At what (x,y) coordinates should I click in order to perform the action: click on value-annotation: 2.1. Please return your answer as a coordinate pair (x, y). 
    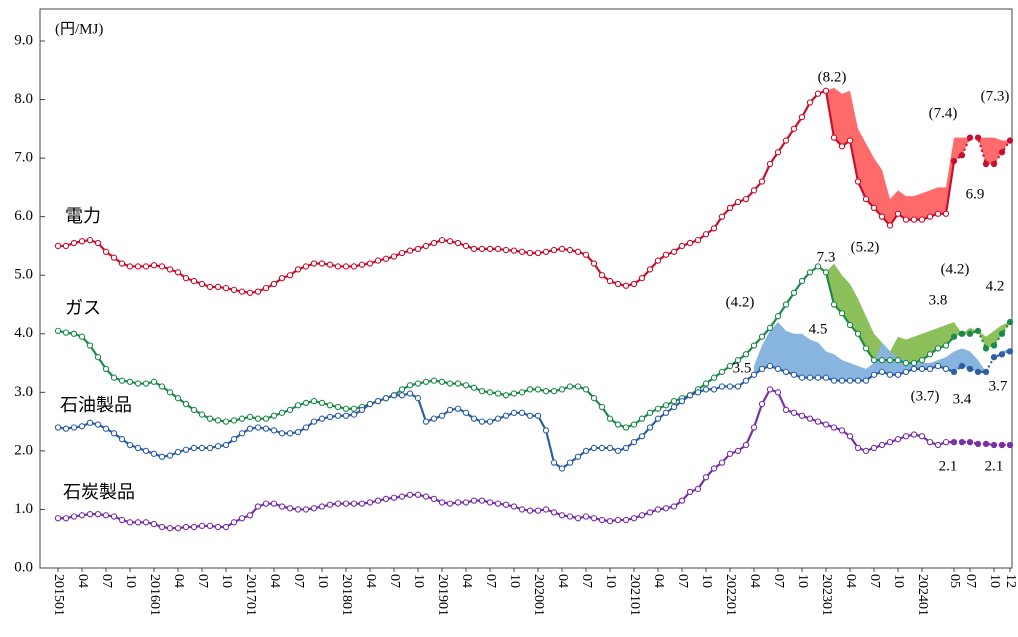
    Looking at the image, I should click on (994, 466).